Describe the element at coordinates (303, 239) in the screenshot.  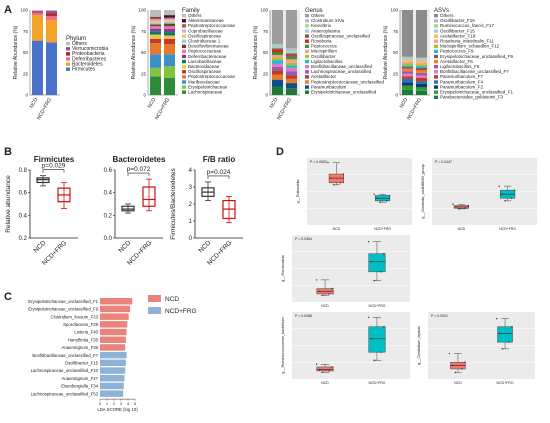
I see `p-value-annotation: P = 0.0364` at that location.